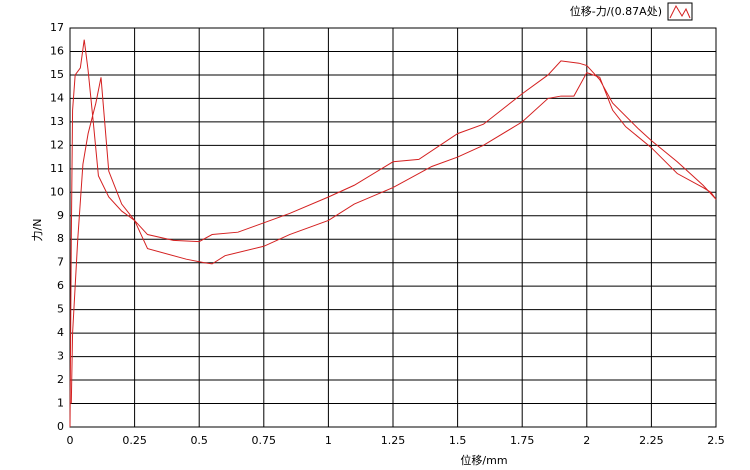 This screenshot has height=470, width=750. What do you see at coordinates (57, 144) in the screenshot?
I see `y-tick-label: 12` at bounding box center [57, 144].